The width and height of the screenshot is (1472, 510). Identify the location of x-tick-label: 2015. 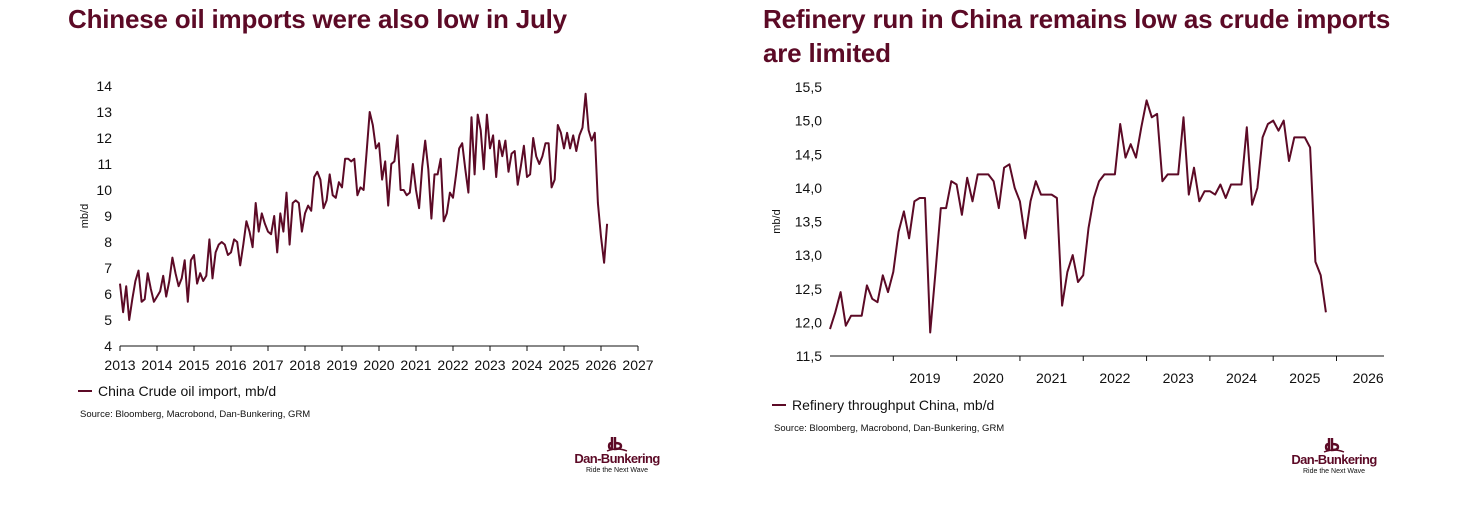
(193, 365).